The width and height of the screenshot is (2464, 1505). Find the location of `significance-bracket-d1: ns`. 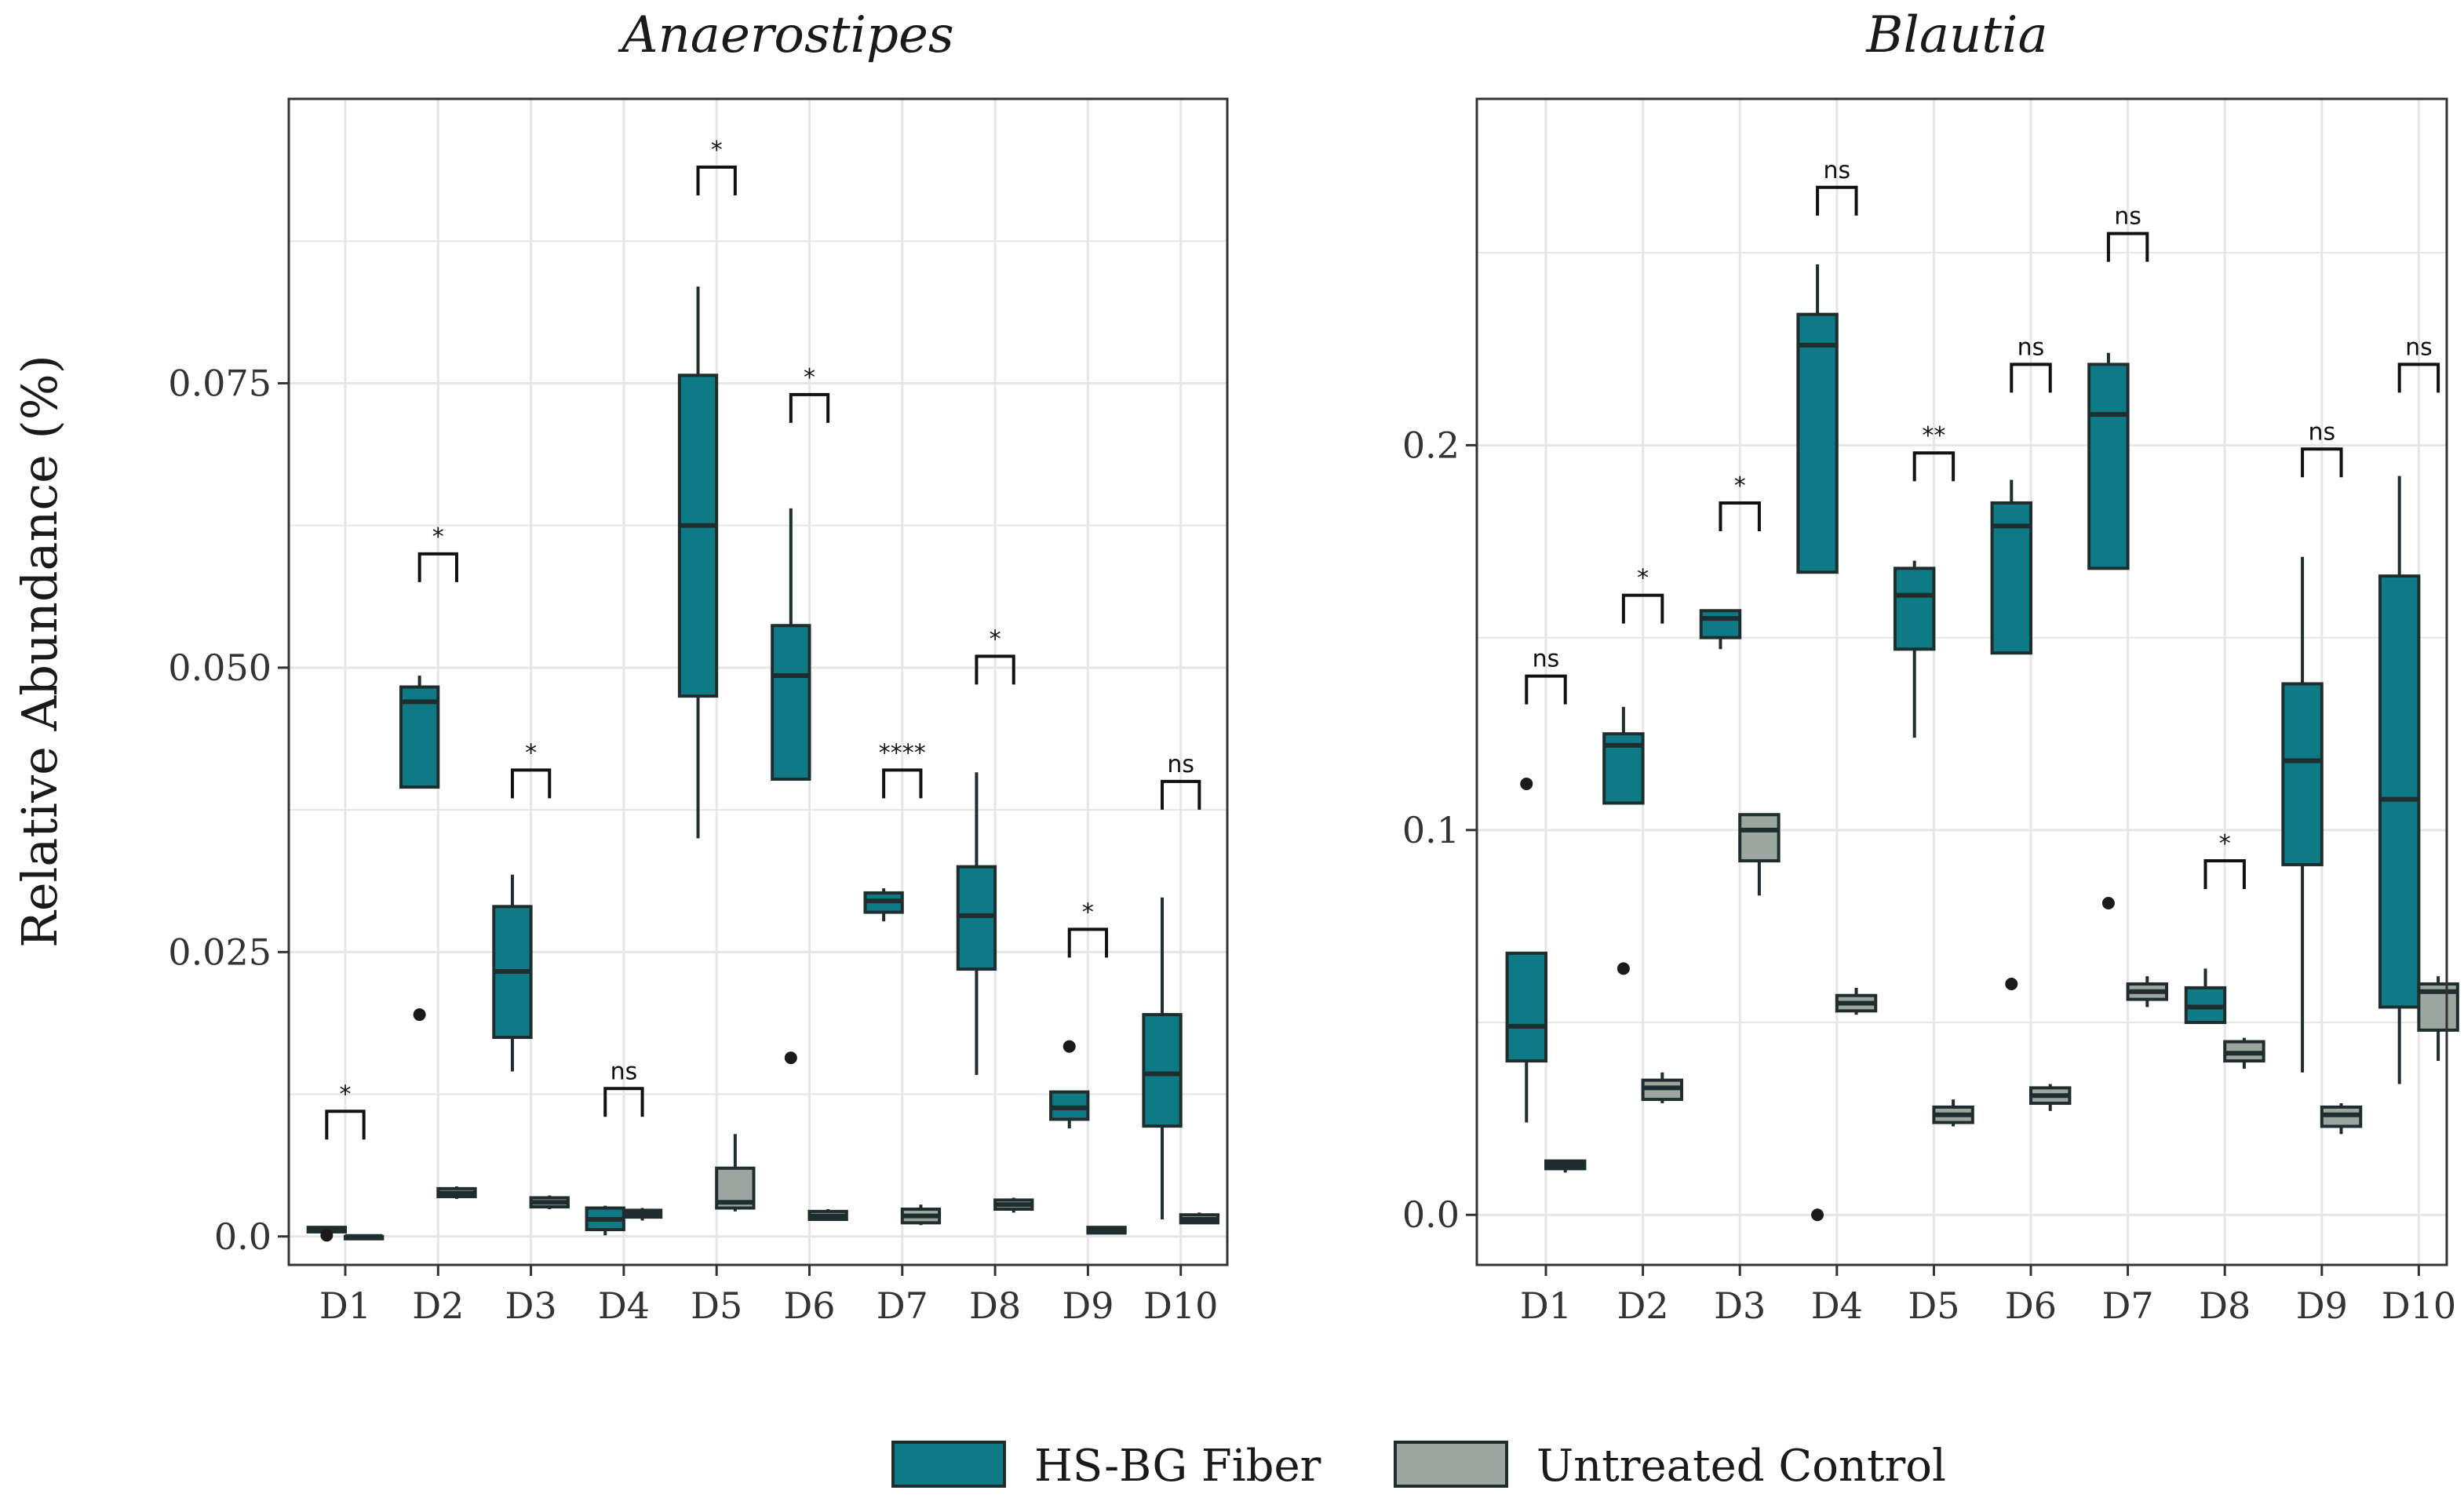

significance-bracket-d1: ns is located at coordinates (1546, 675).